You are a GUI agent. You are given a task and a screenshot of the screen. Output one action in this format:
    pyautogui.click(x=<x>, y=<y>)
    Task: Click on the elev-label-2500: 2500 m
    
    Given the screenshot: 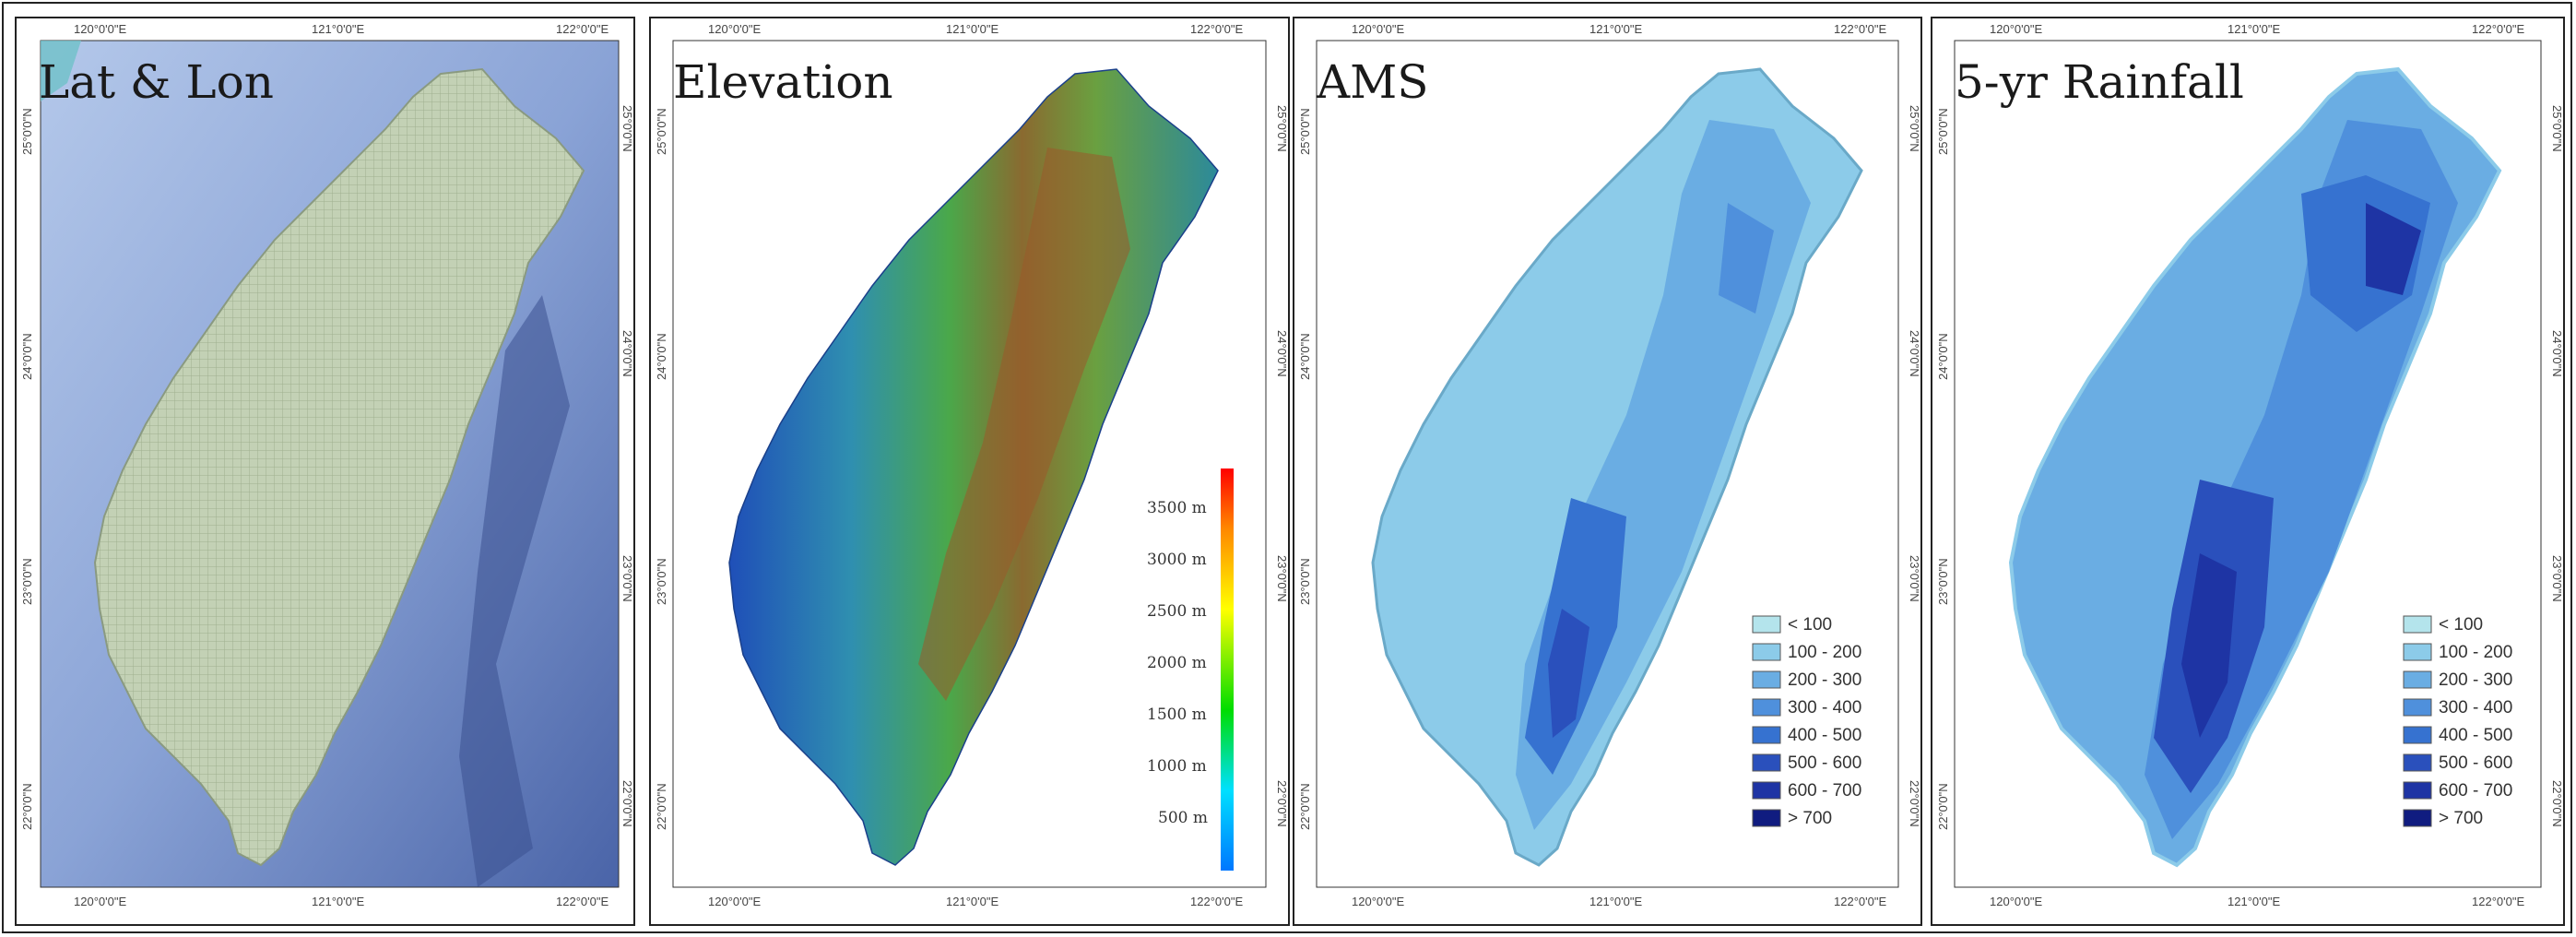 What is the action you would take?
    pyautogui.click(x=1177, y=611)
    